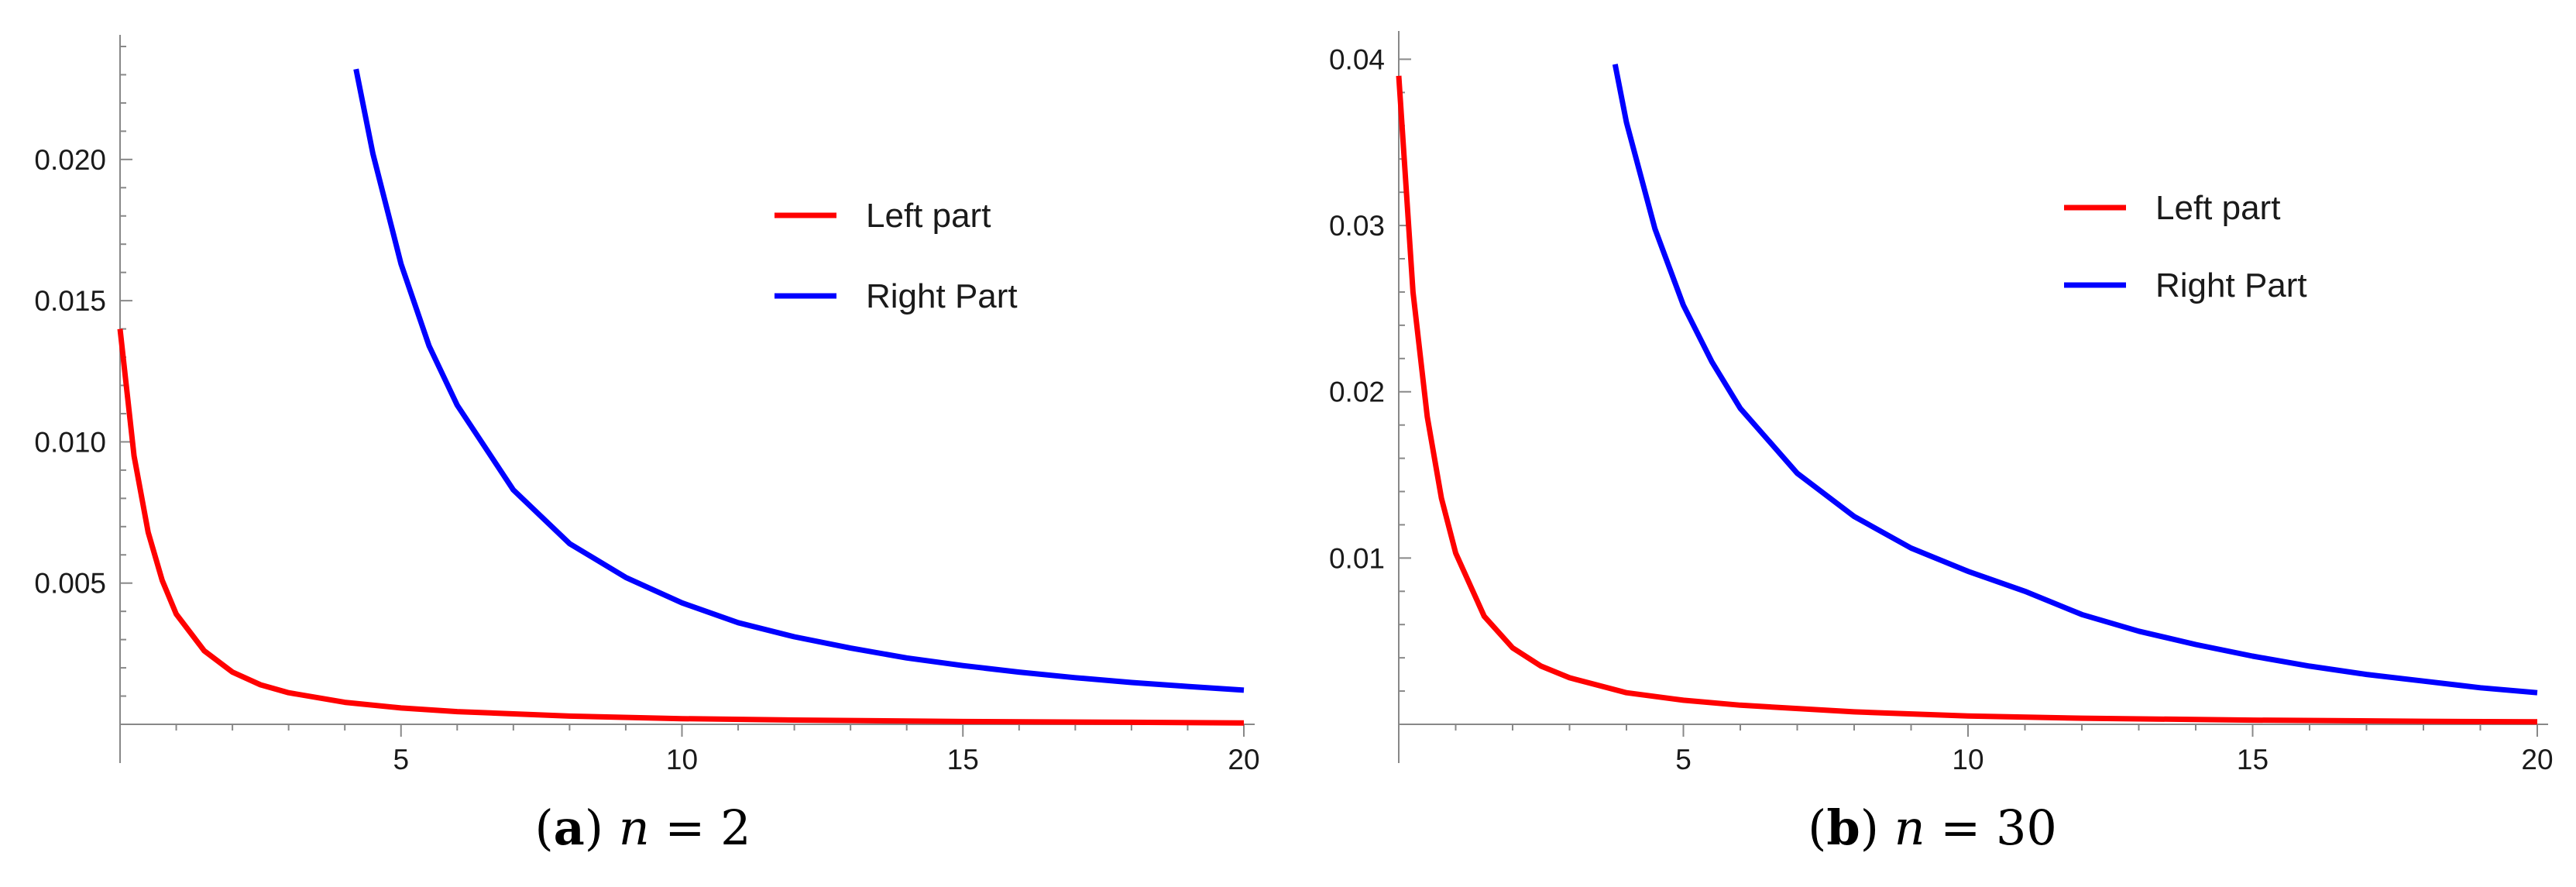 The width and height of the screenshot is (2576, 887). What do you see at coordinates (1357, 558) in the screenshot?
I see `y-tick-label: 0.01` at bounding box center [1357, 558].